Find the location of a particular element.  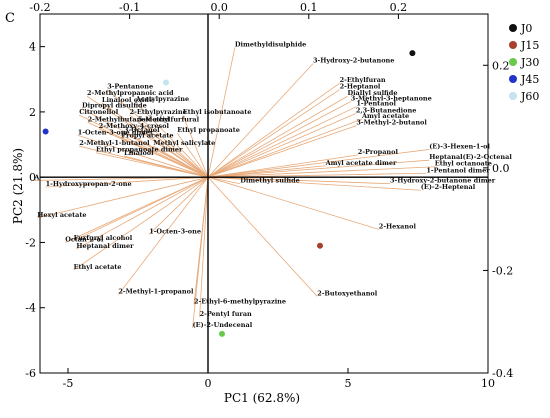

top-tick-label: 0.0 is located at coordinates (219, 7).